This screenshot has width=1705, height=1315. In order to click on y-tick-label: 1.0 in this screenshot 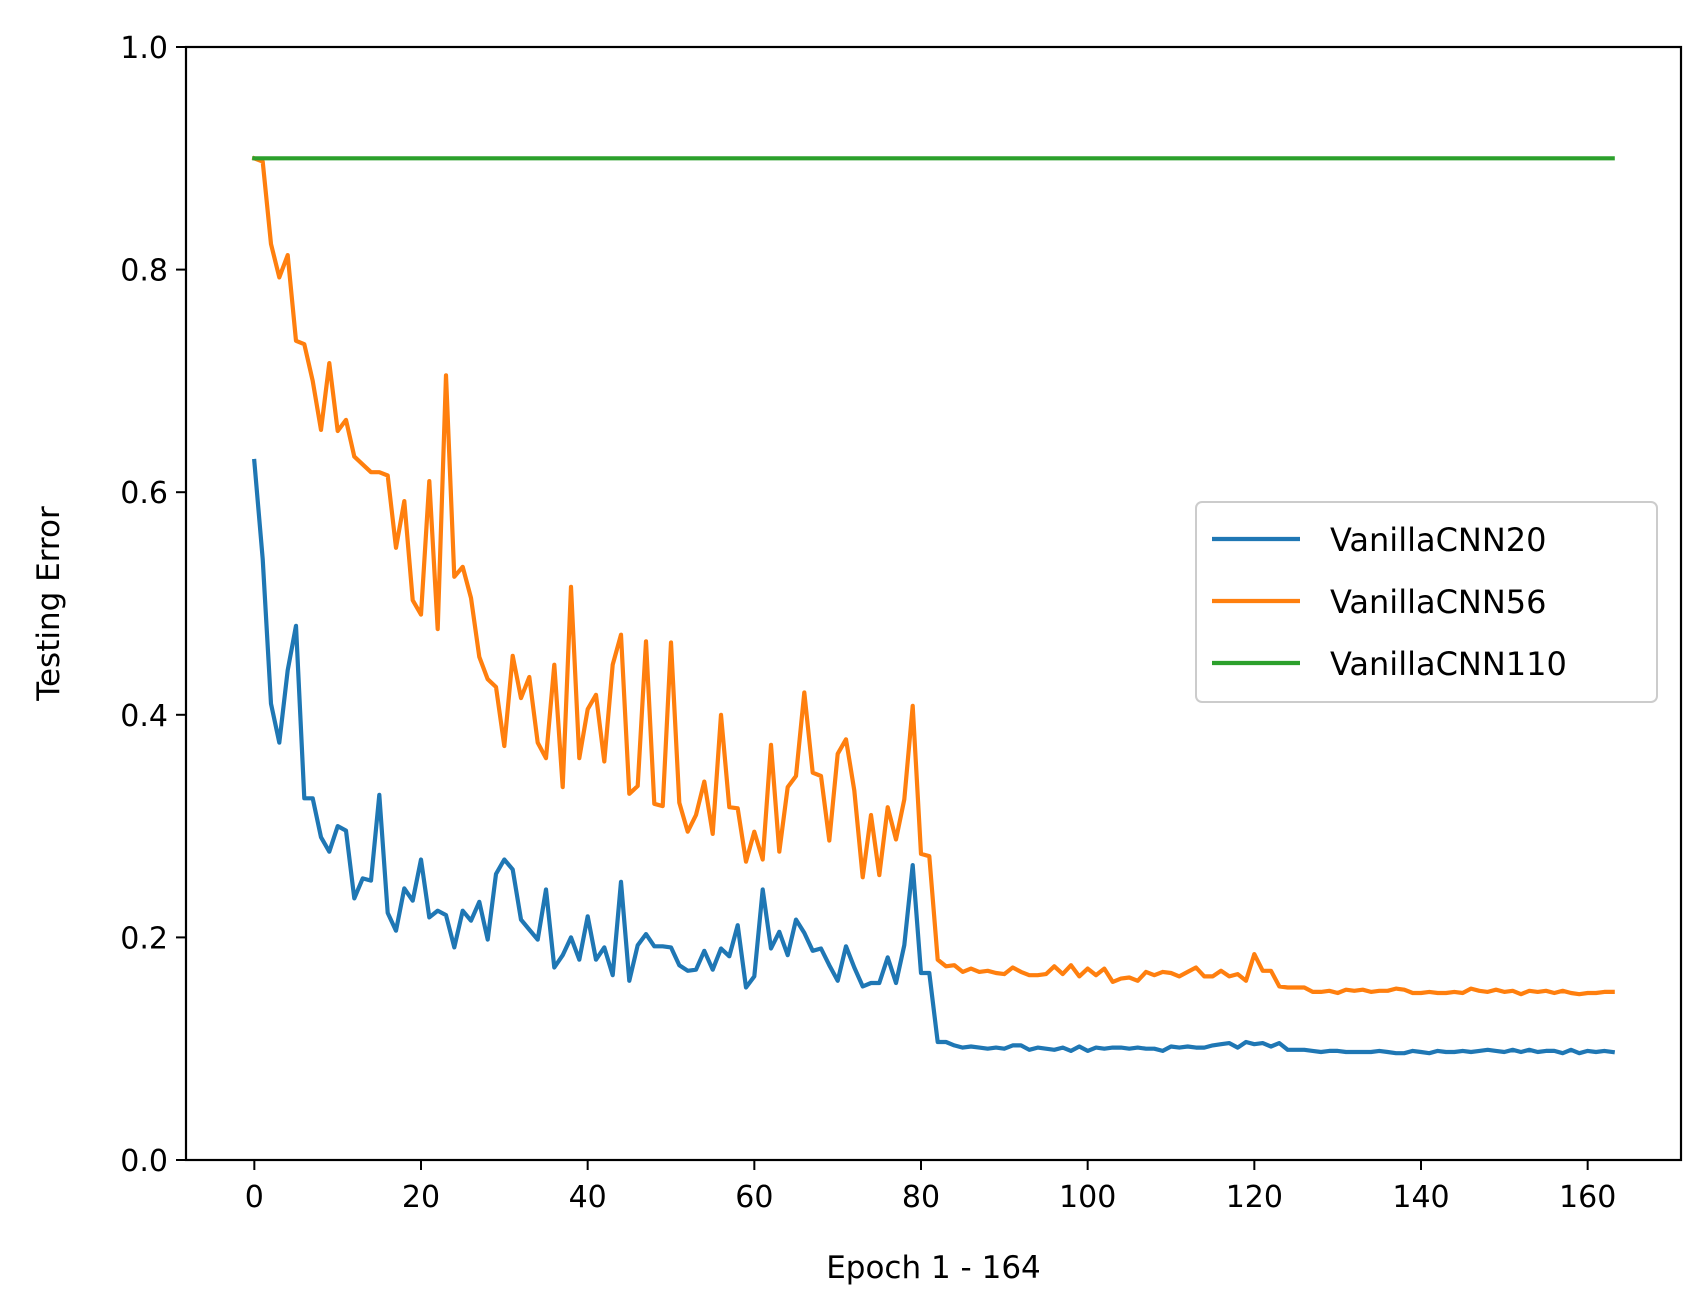, I will do `click(144, 48)`.